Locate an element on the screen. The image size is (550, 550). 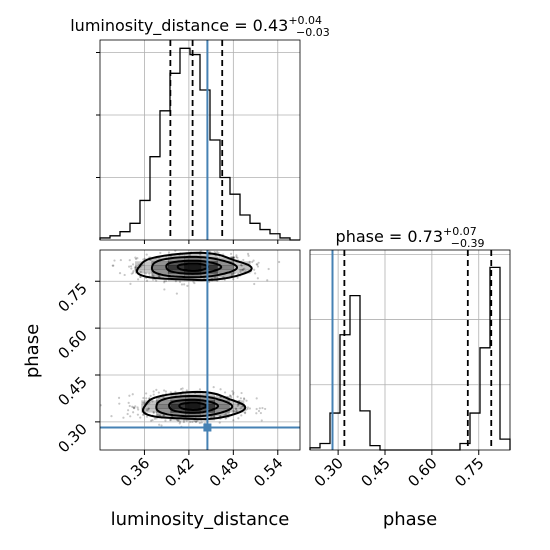
axes-frame-luminosity-distance is located at coordinates (200, 140).